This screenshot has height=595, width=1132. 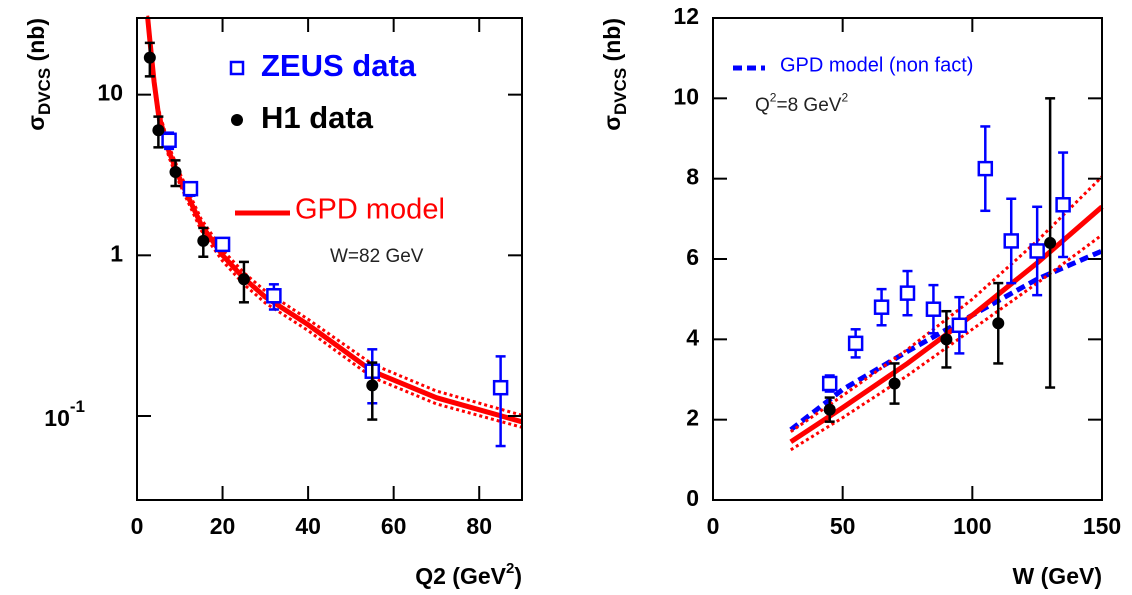 I want to click on label-part: =8 GeV, so click(x=808, y=105).